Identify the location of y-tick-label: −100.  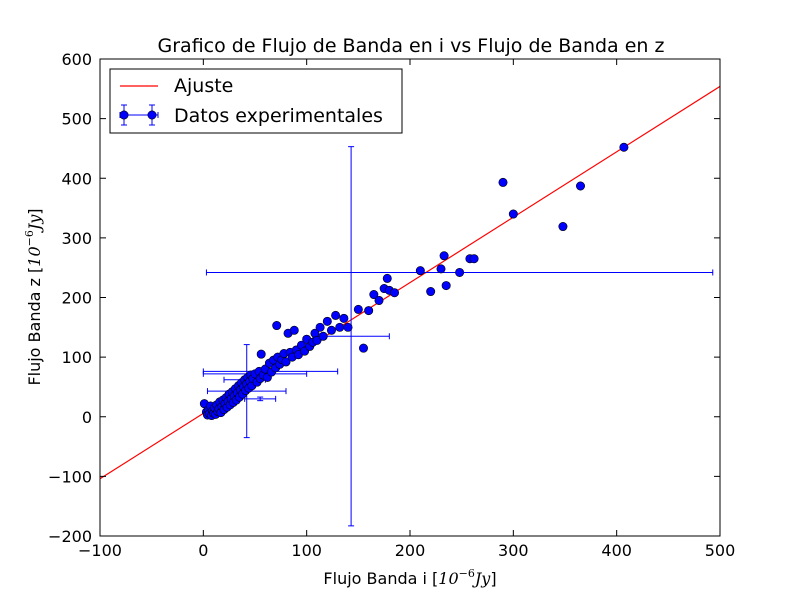
(70, 476).